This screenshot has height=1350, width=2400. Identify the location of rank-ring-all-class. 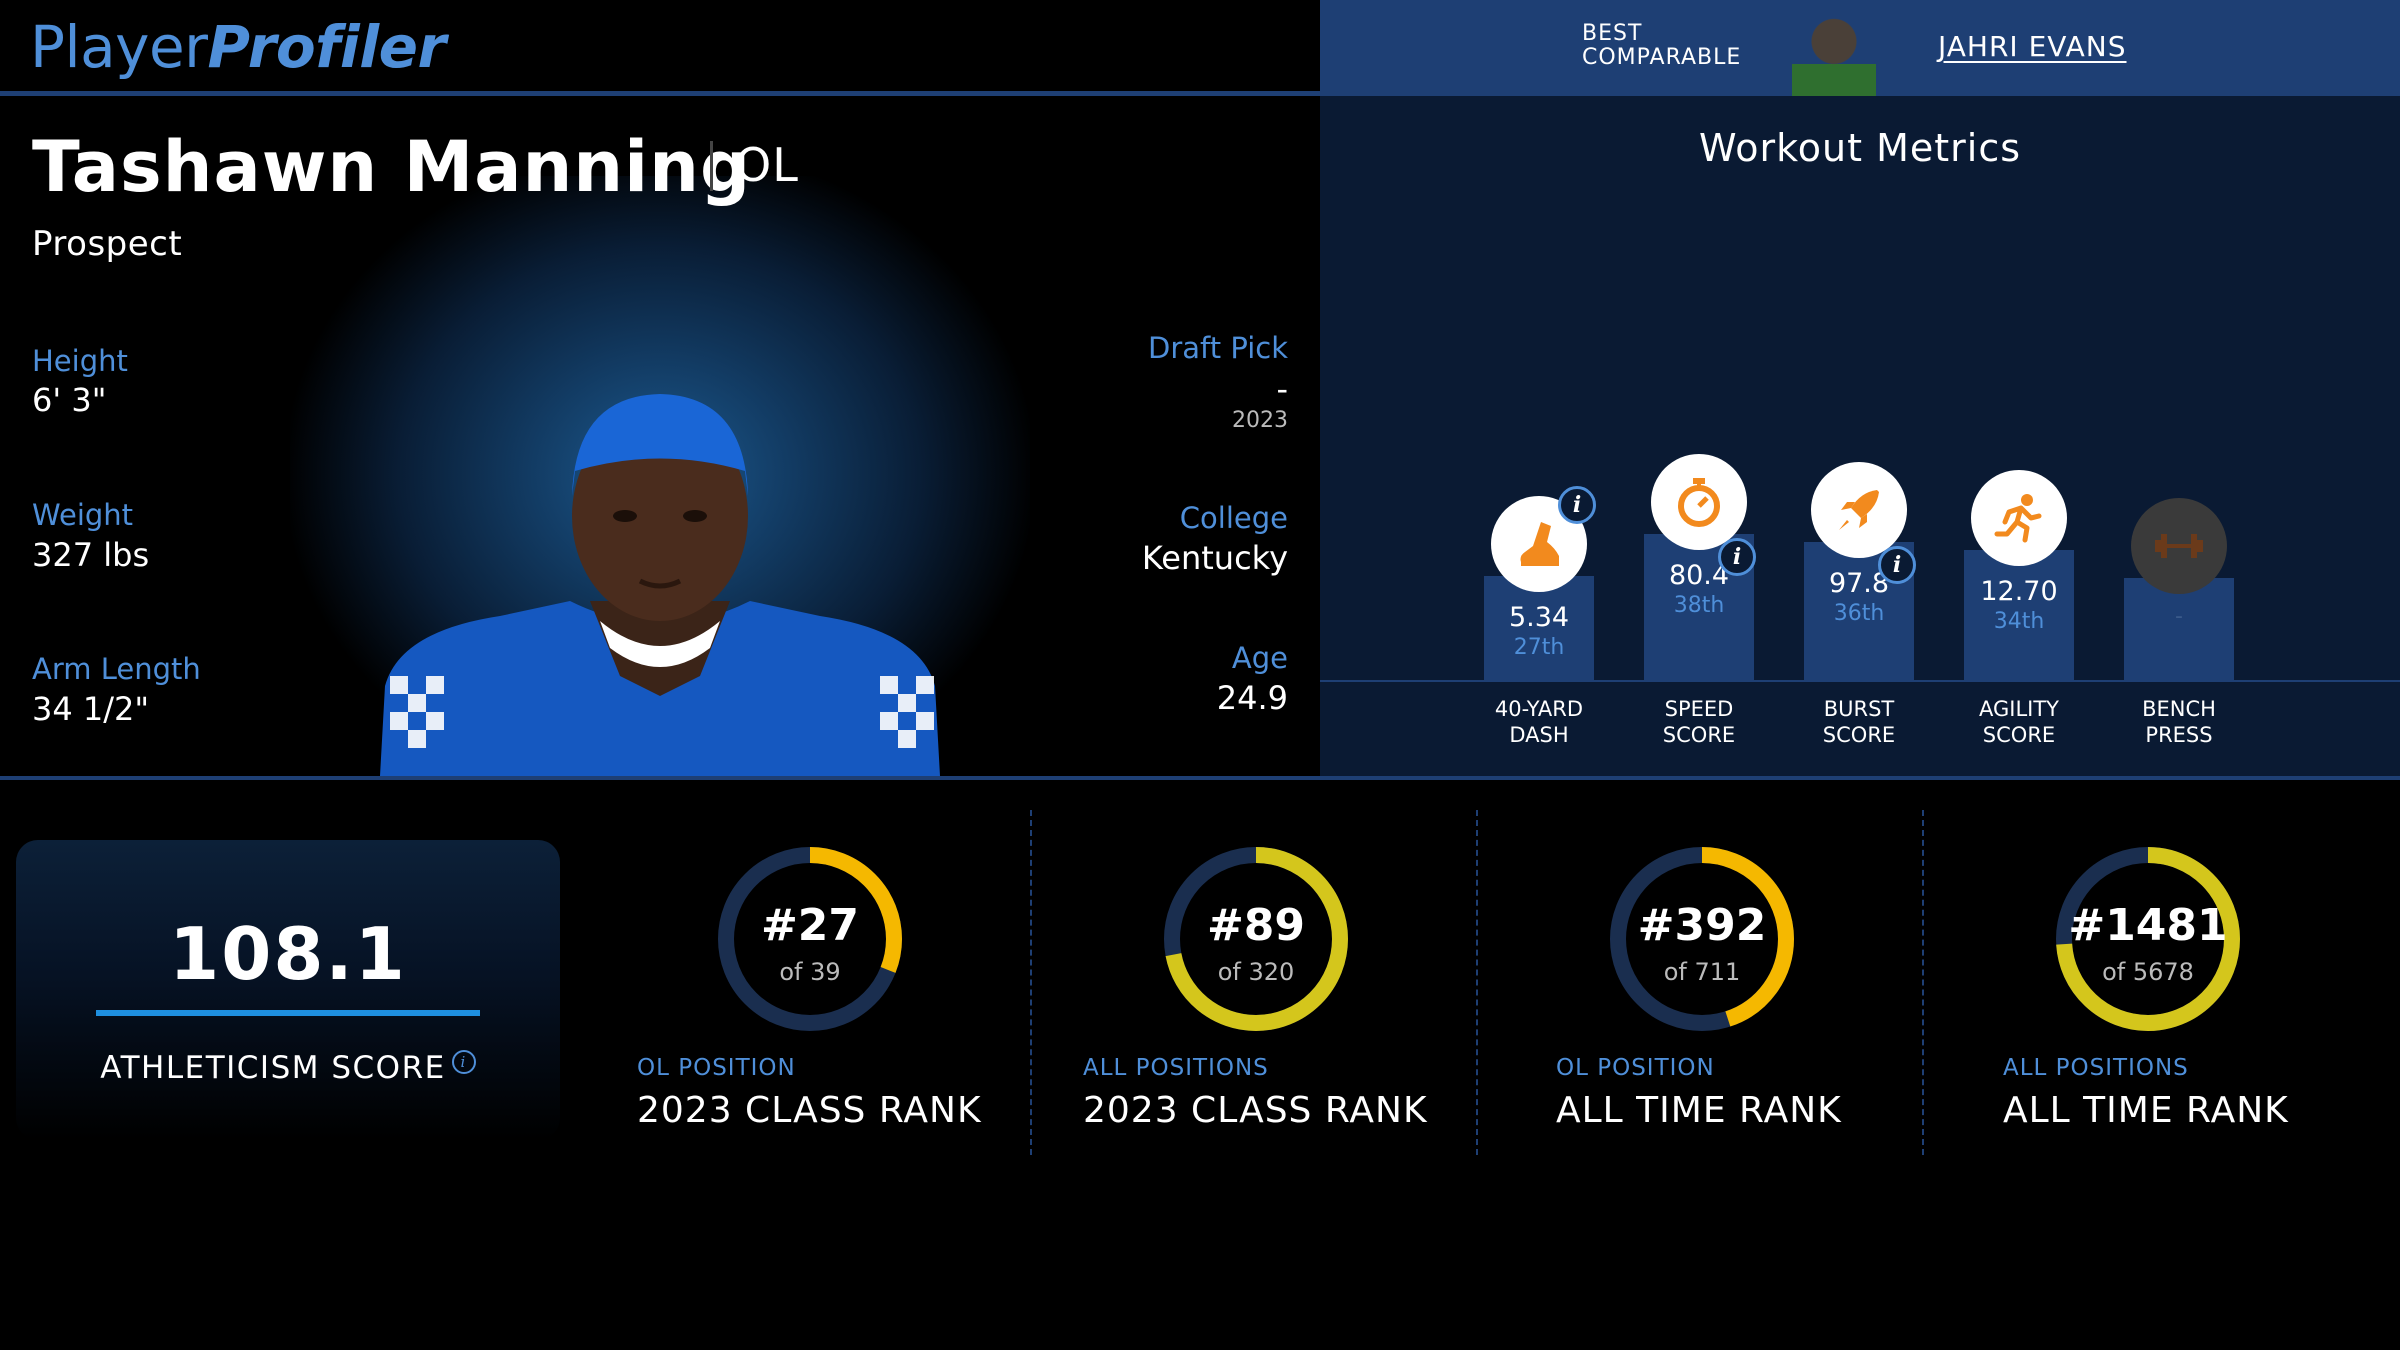
(1256, 939).